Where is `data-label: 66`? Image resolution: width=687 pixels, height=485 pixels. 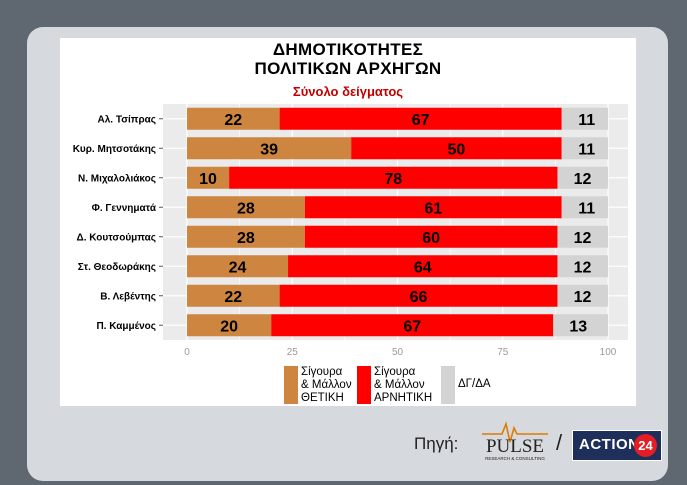
data-label: 66 is located at coordinates (419, 297).